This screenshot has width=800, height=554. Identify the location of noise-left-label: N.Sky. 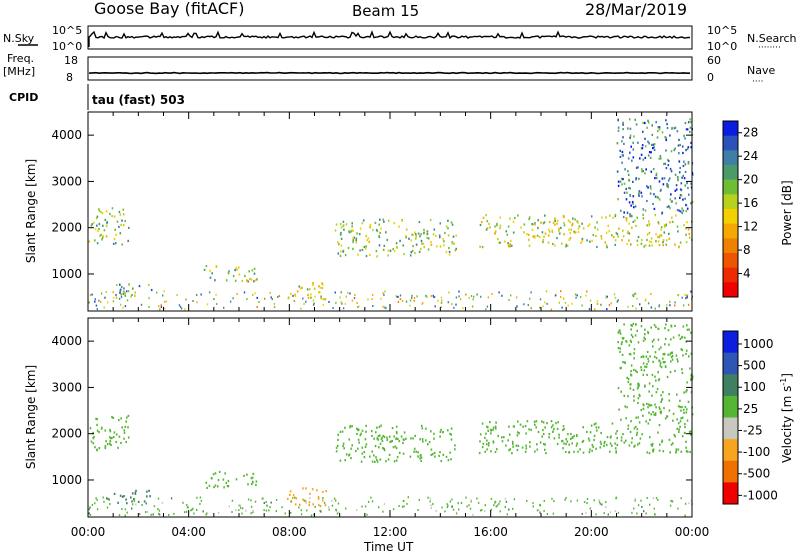
(19, 38).